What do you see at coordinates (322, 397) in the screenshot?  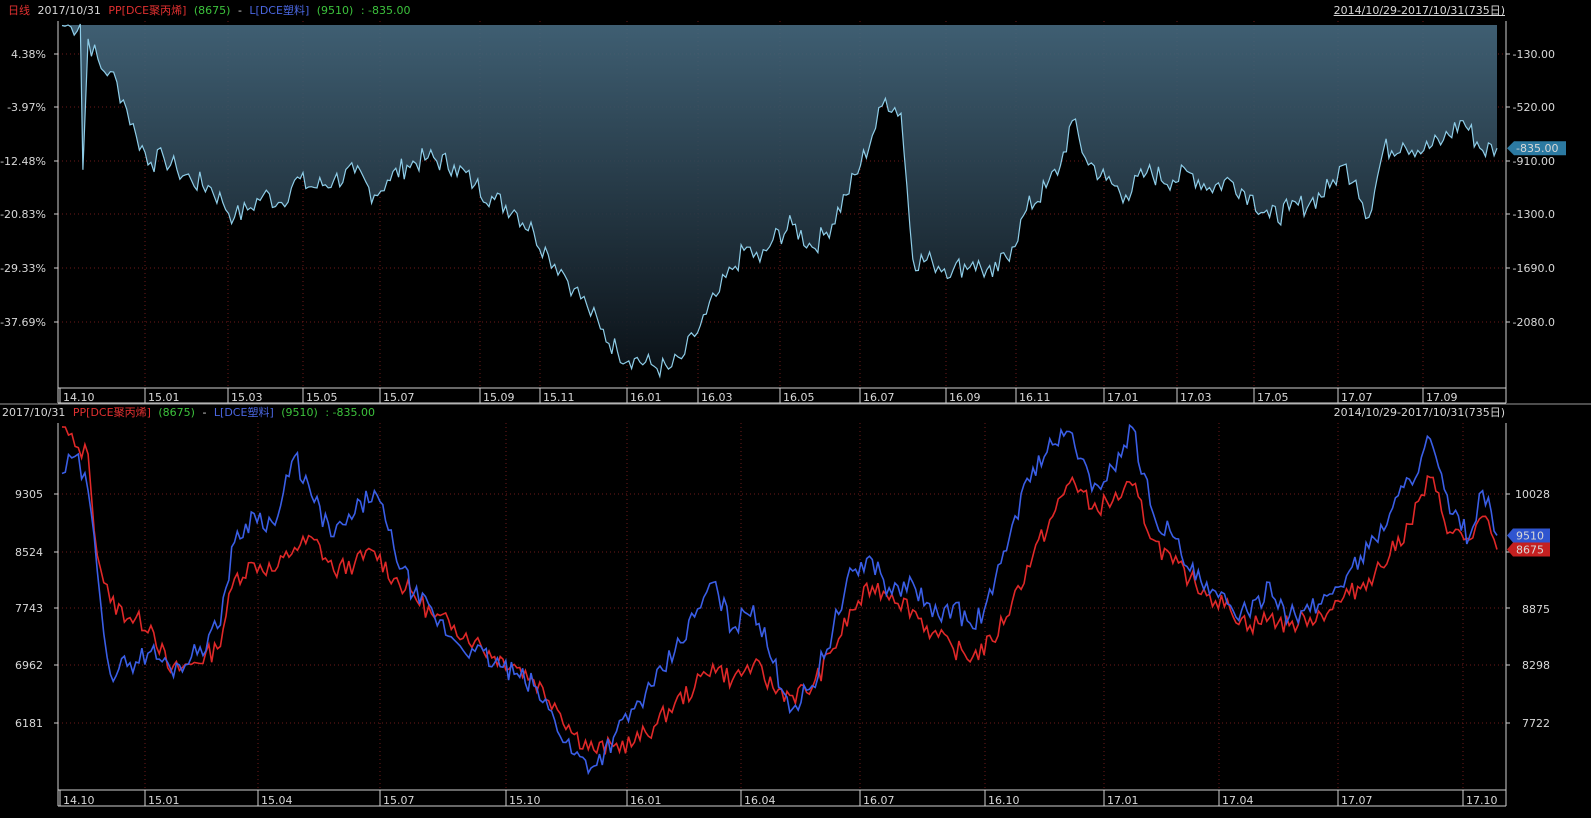 I see `x-tick-label: 15.05` at bounding box center [322, 397].